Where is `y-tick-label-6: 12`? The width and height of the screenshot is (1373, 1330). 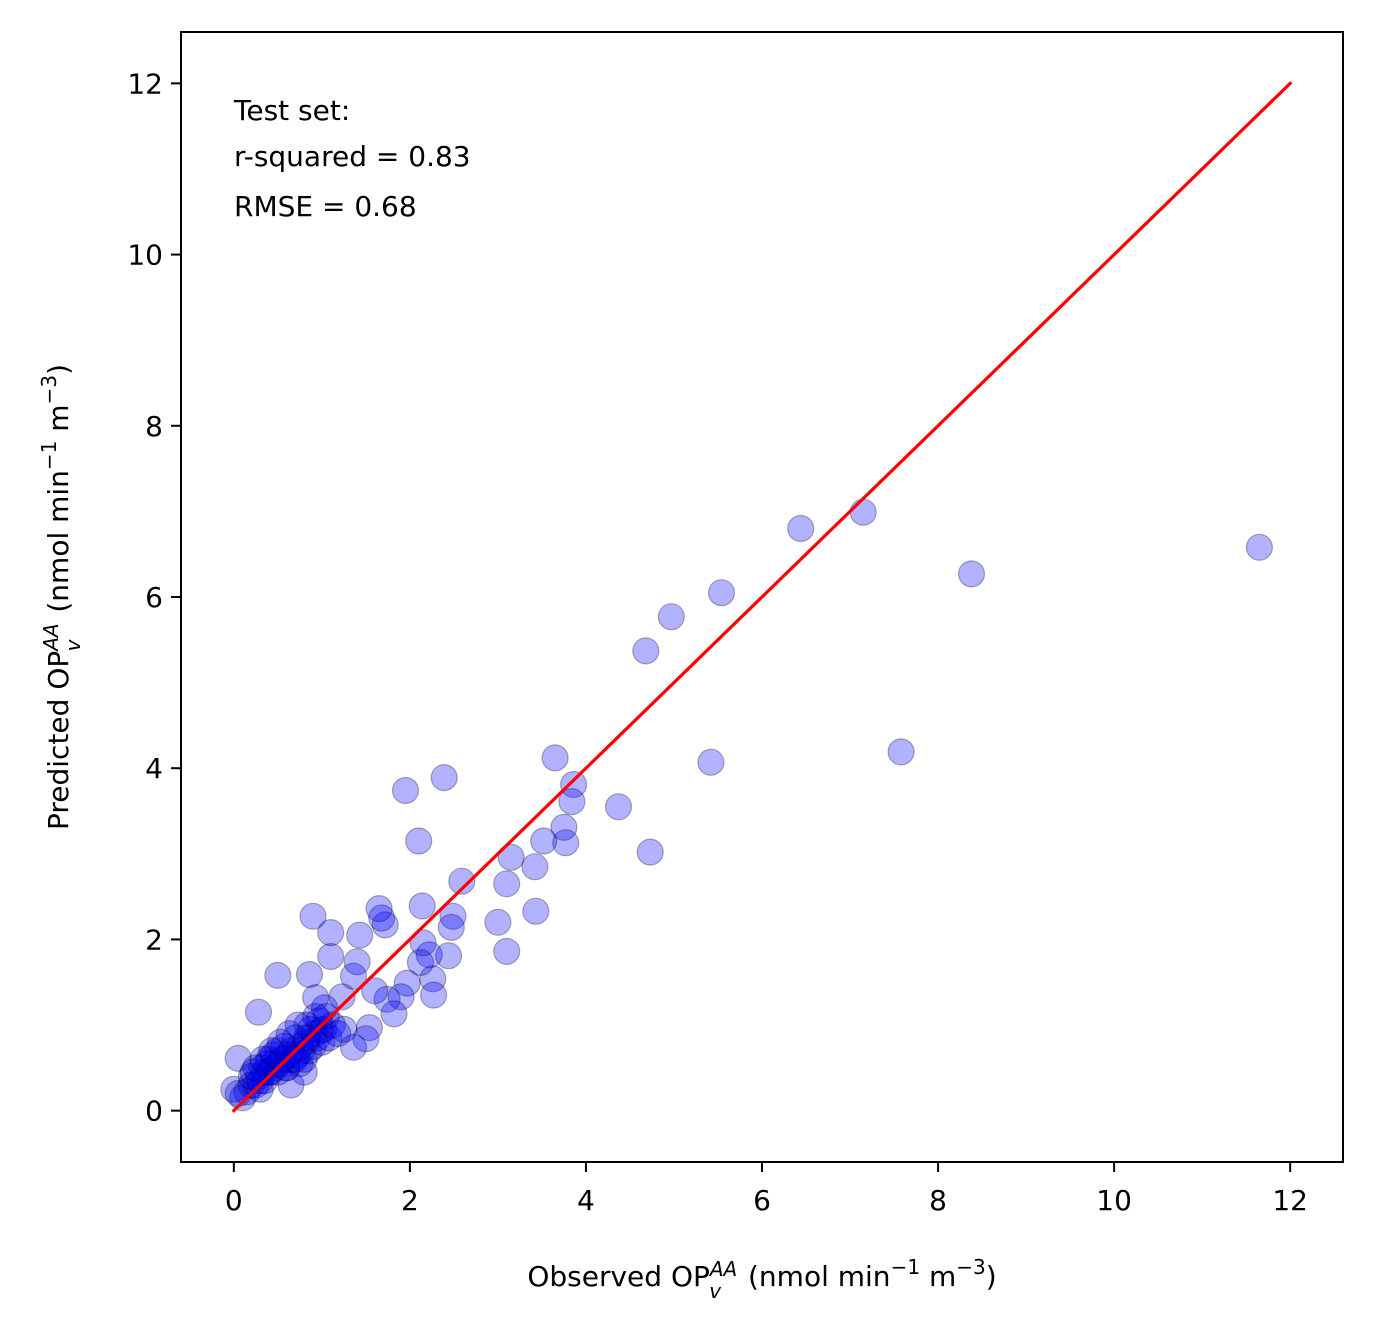
y-tick-label-6: 12 is located at coordinates (145, 83).